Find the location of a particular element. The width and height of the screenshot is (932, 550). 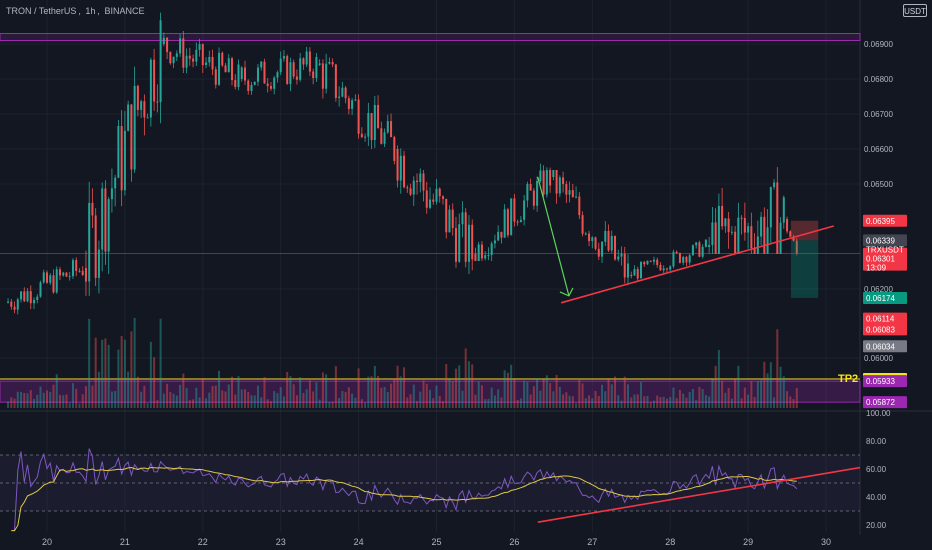

currency-button: USDT is located at coordinates (915, 10).